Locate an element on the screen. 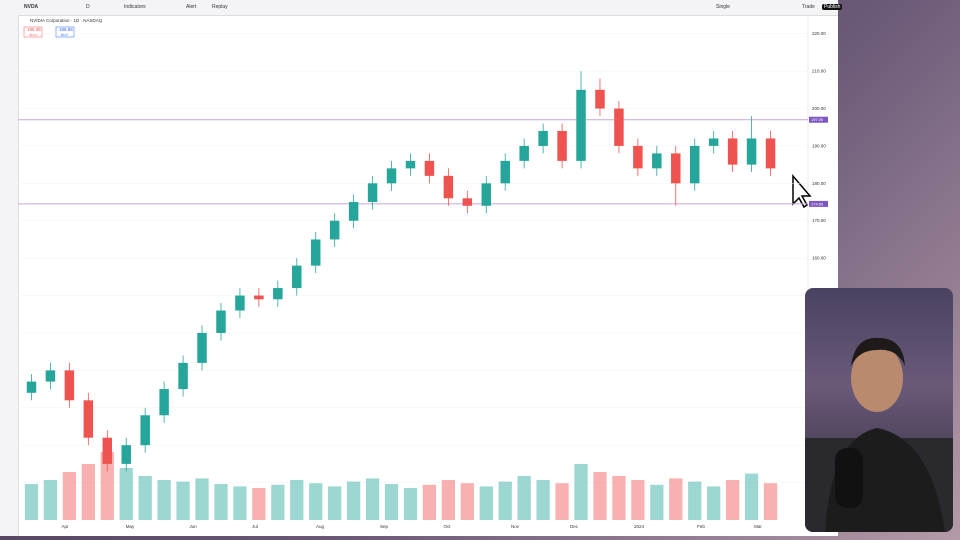  y-tick-label: 170.00 is located at coordinates (819, 220).